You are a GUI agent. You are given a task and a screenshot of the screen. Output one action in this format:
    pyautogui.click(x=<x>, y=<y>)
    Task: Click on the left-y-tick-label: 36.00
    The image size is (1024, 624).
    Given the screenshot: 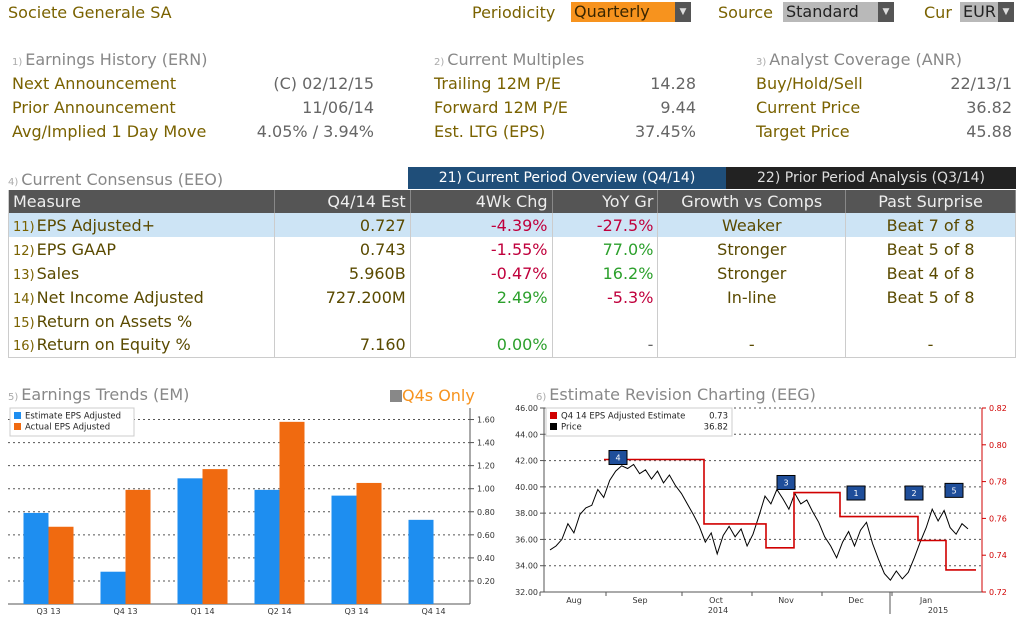 What is the action you would take?
    pyautogui.click(x=526, y=539)
    